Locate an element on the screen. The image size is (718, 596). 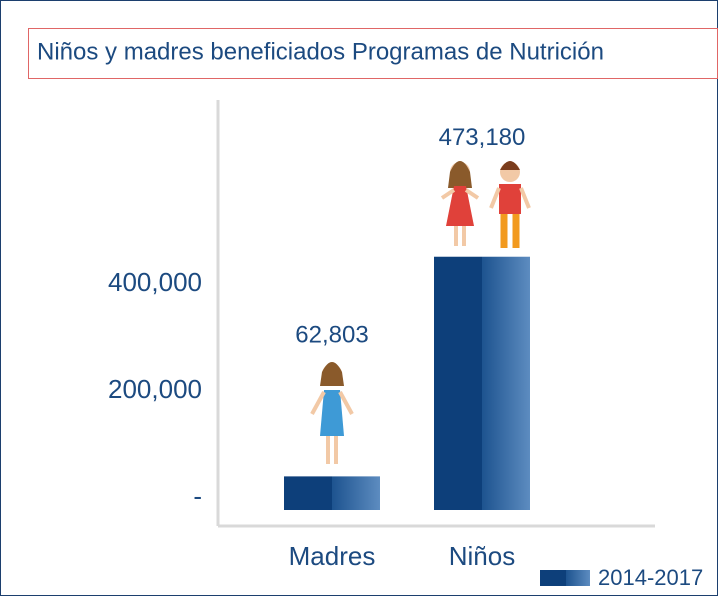
x-tick-label: Madres is located at coordinates (332, 556).